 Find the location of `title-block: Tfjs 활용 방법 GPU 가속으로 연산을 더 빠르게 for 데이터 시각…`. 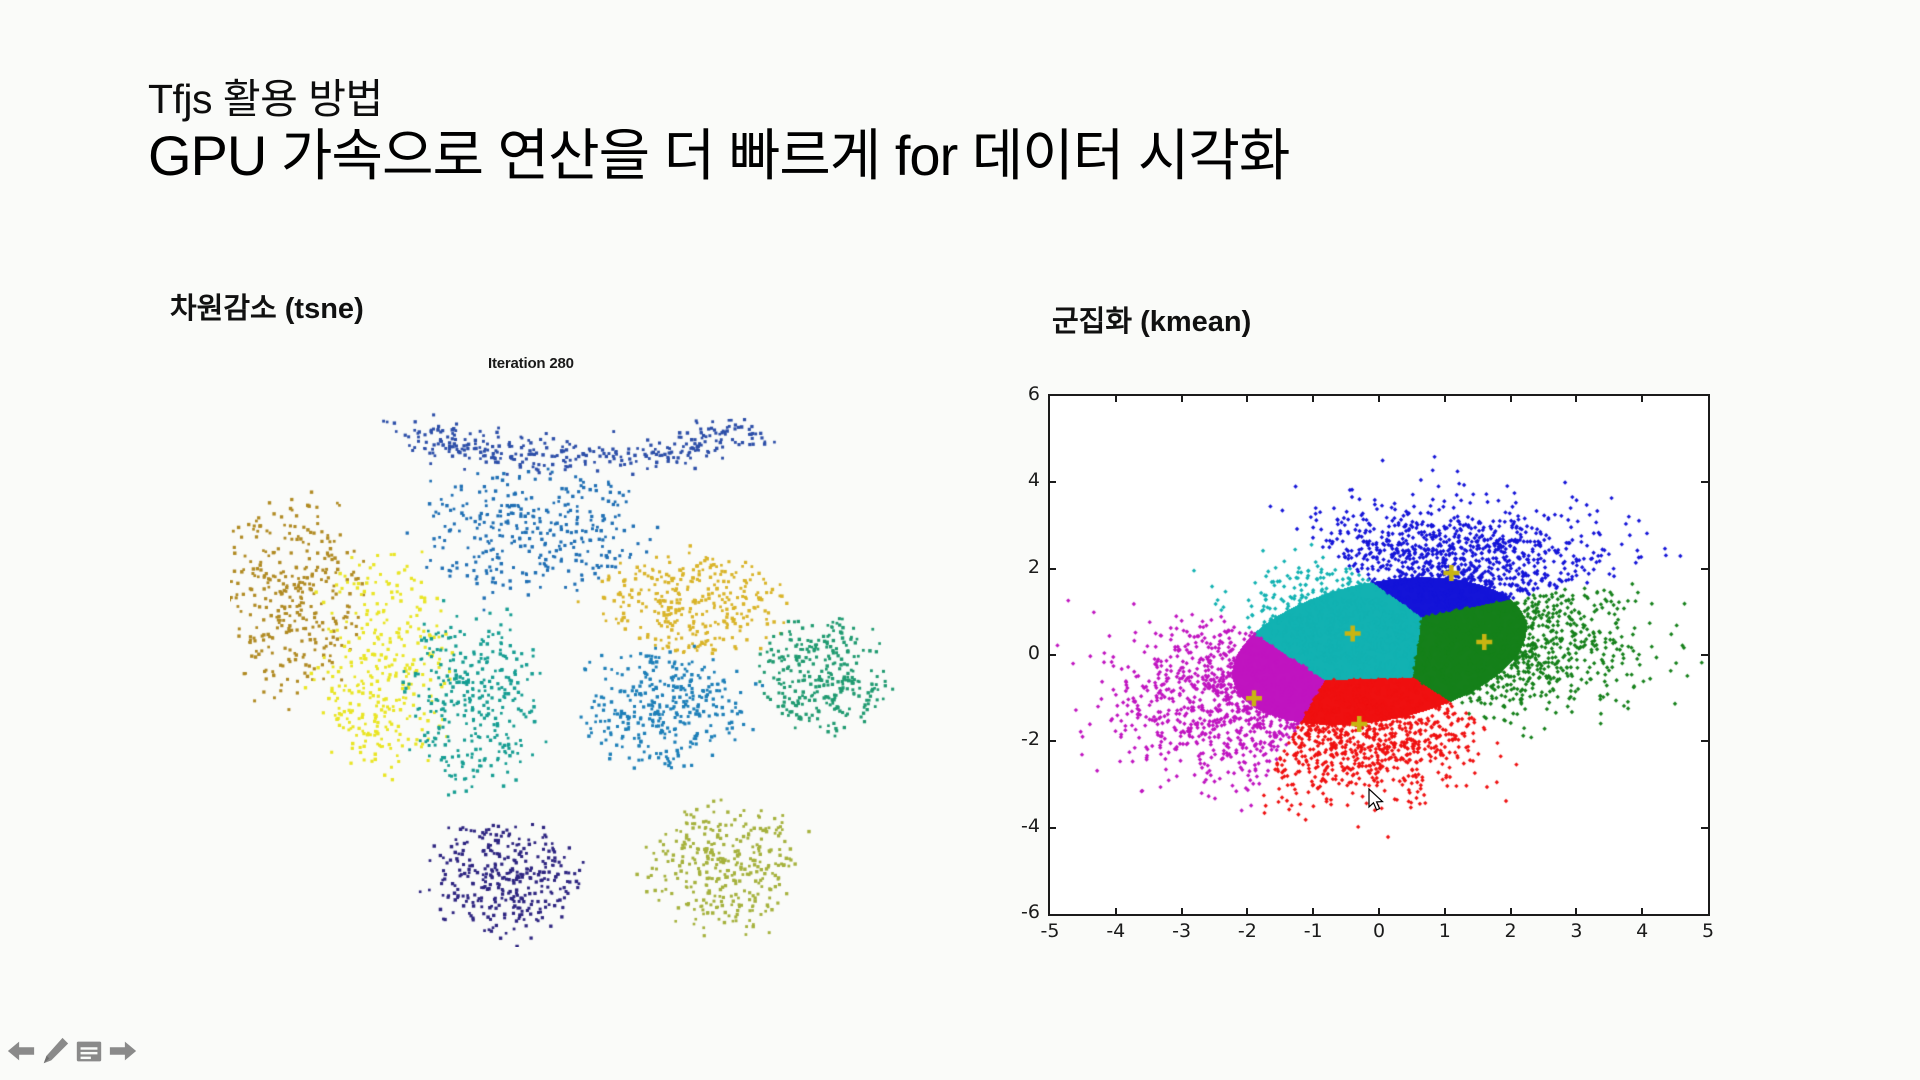

title-block: Tfjs 활용 방법 GPU 가속으로 연산을 더 빠르게 for 데이터 시각… is located at coordinates (719, 132).